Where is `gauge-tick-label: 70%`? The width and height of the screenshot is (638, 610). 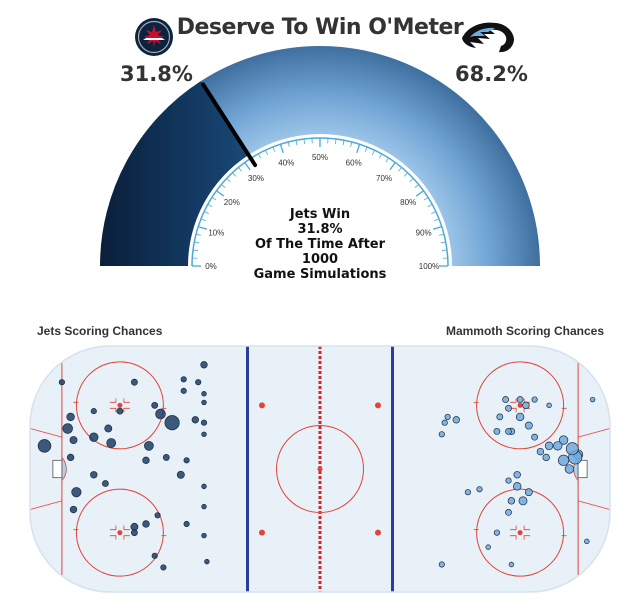
gauge-tick-label: 70% is located at coordinates (384, 178).